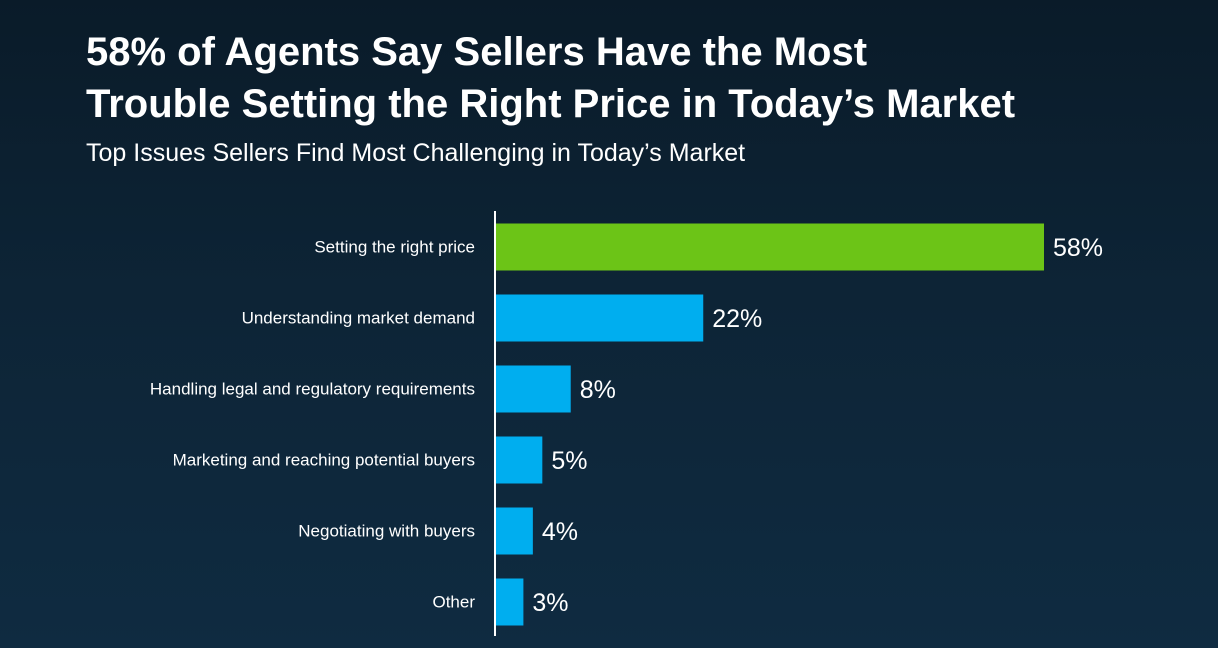 This screenshot has height=648, width=1218. I want to click on value-label-0: 58%, so click(1078, 248).